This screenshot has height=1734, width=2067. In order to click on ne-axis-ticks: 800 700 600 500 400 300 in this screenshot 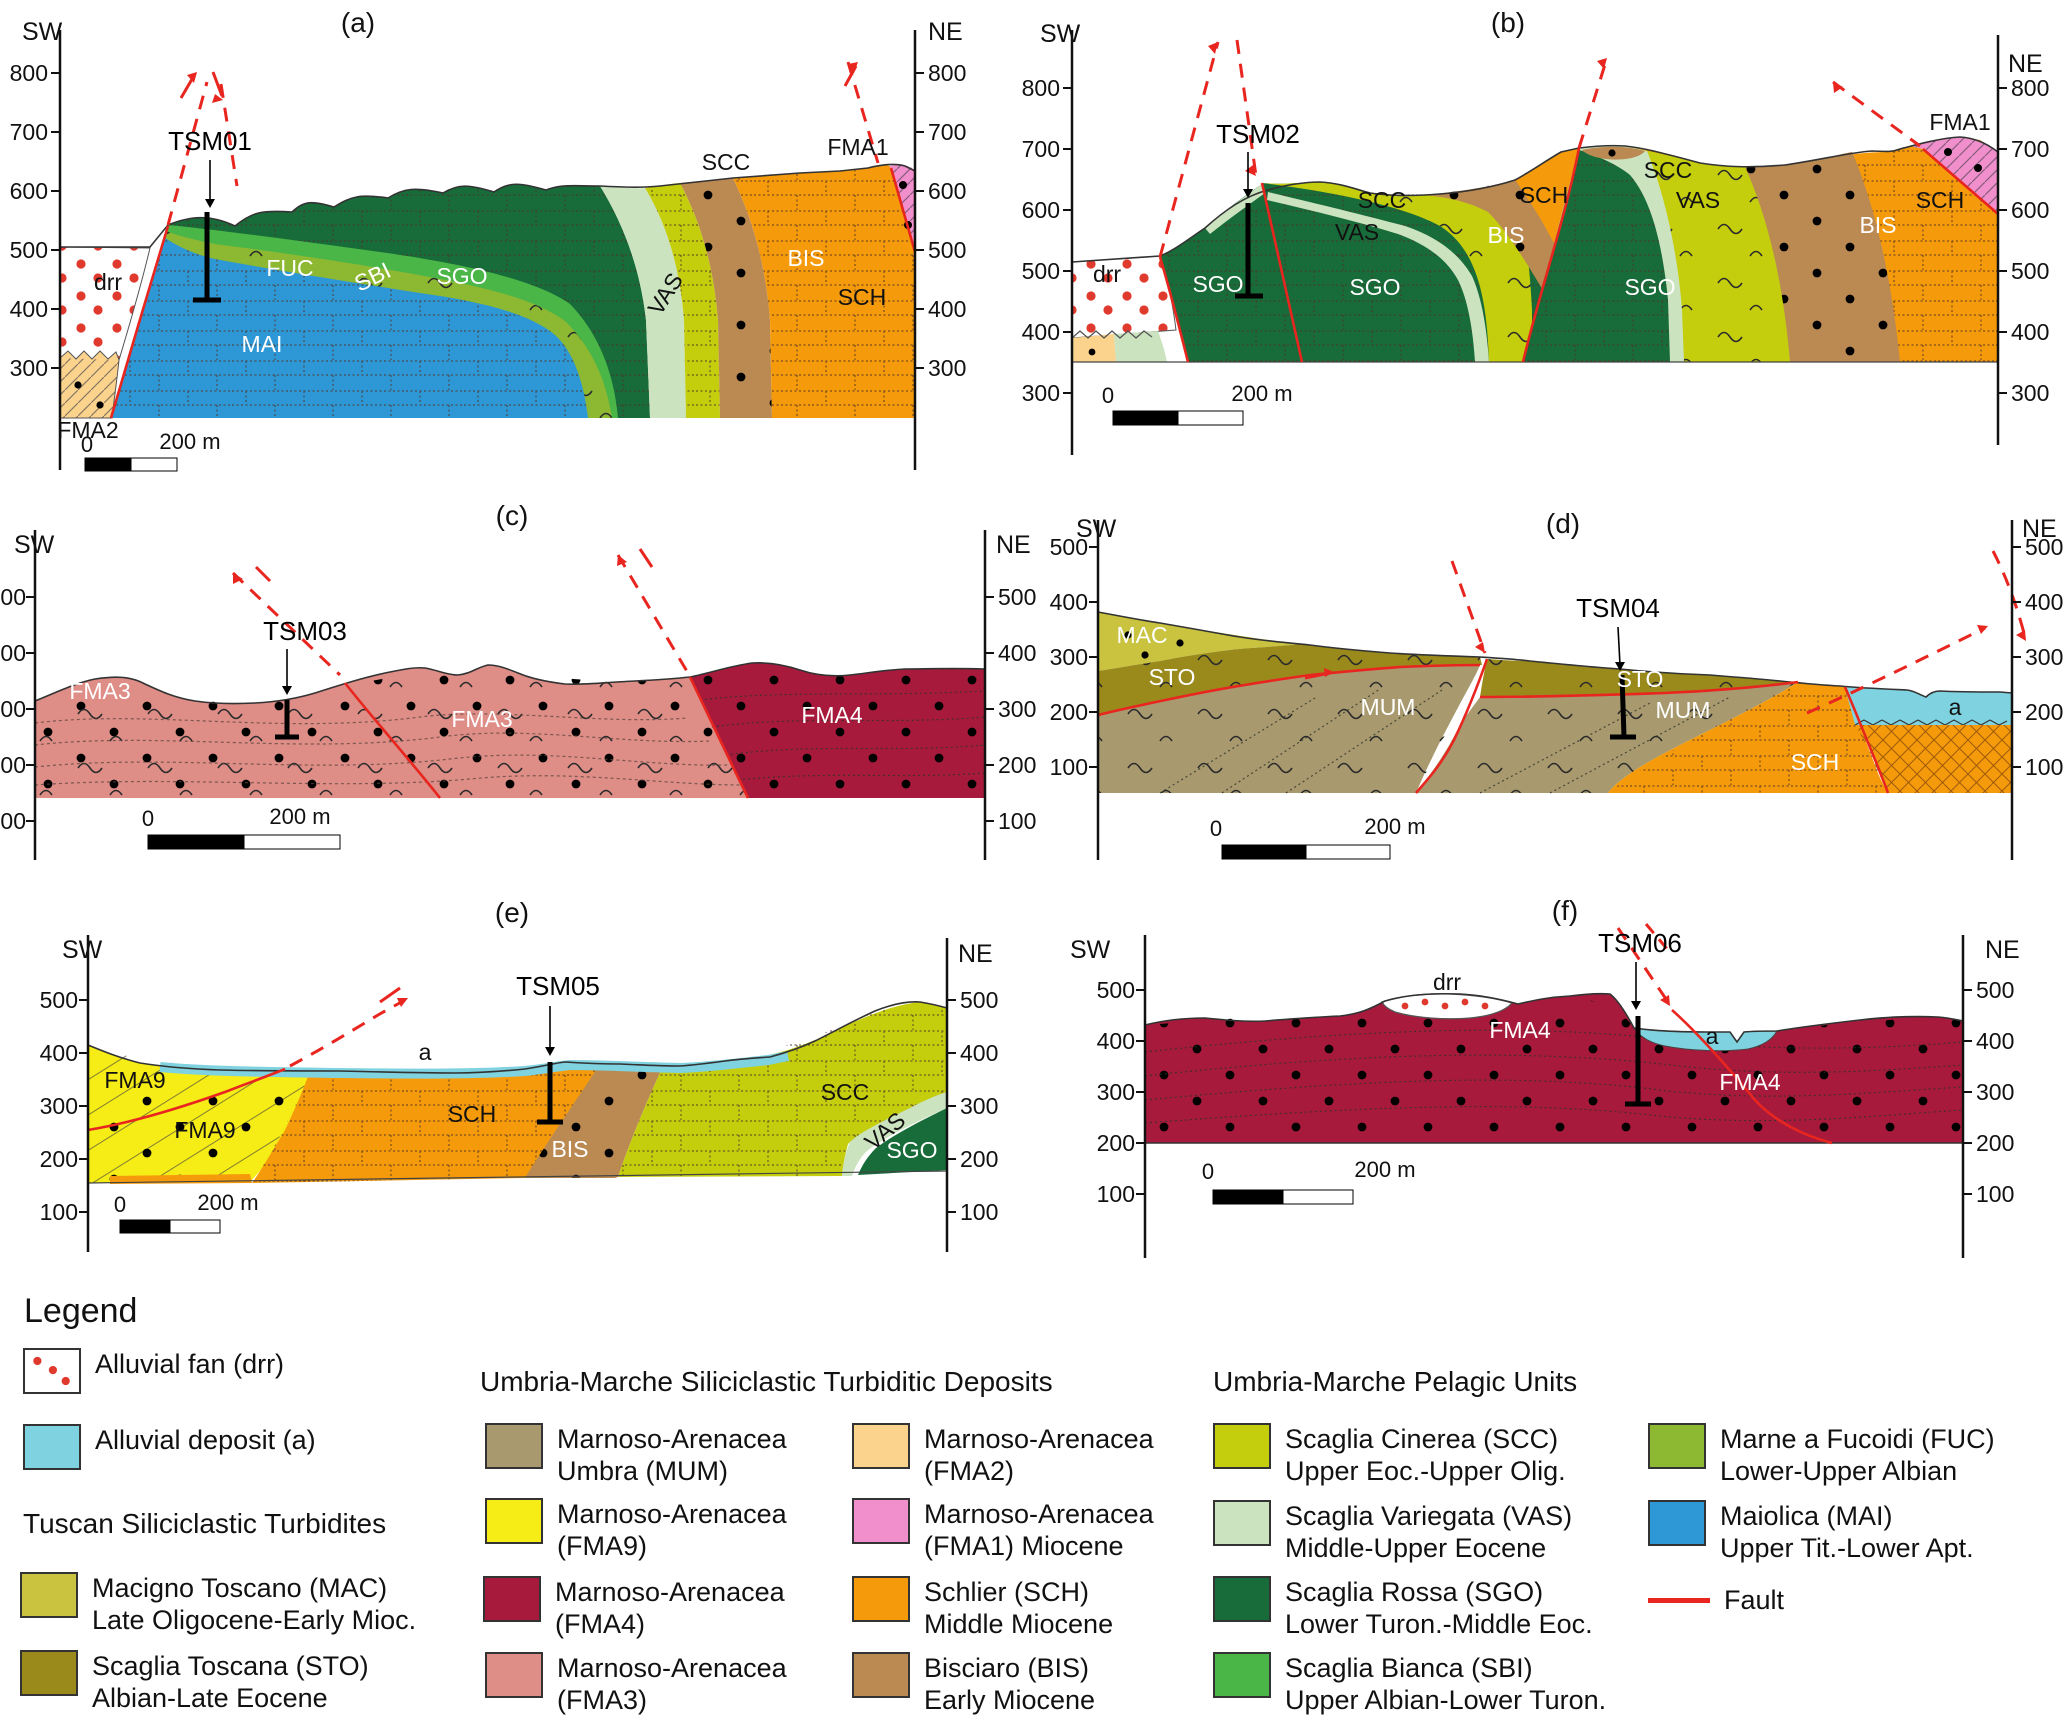, I will do `click(2023, 240)`.